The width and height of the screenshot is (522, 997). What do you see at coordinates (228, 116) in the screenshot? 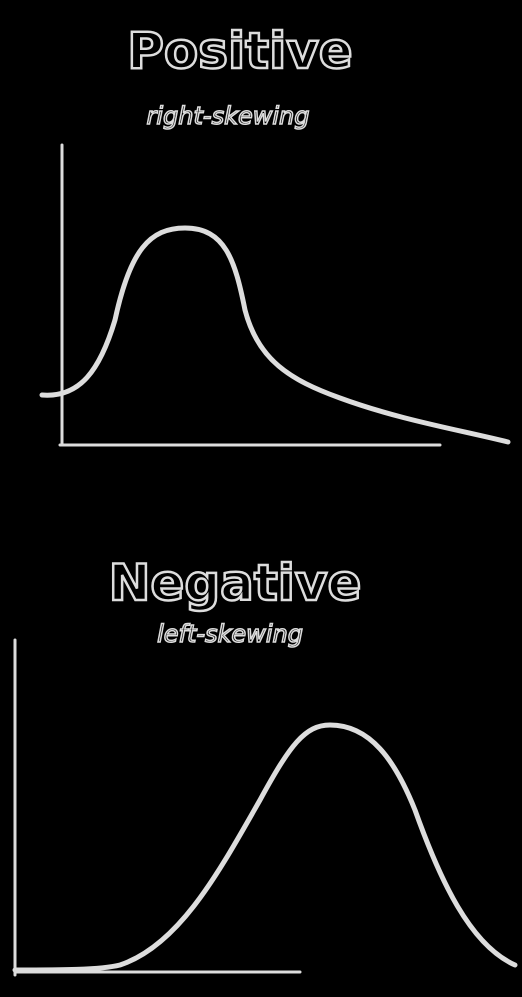
I see `panel-subtitle: right-skewing` at bounding box center [228, 116].